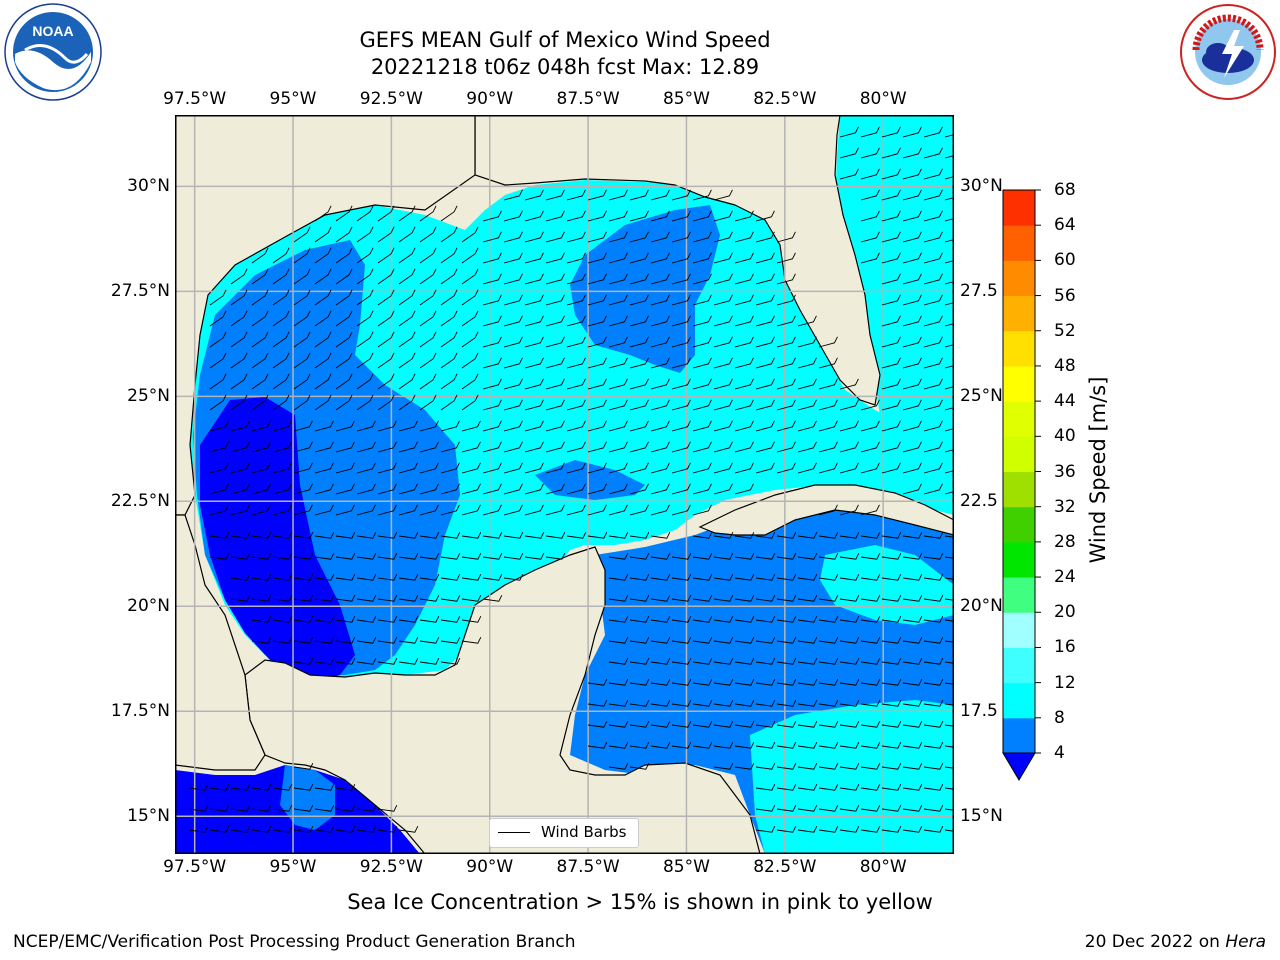 This screenshot has width=1280, height=960. Describe the element at coordinates (1228, 52) in the screenshot. I see `nws-logo` at that location.